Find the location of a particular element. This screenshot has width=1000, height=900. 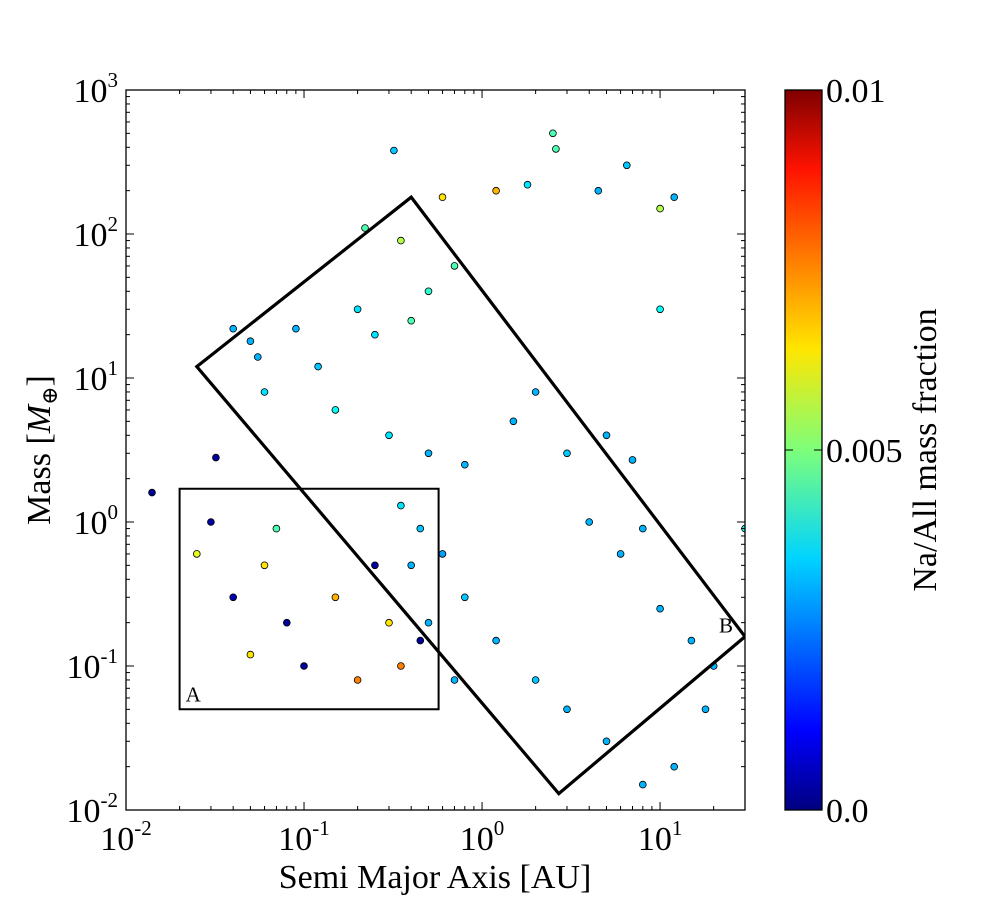

region-a-label: A is located at coordinates (194, 694).